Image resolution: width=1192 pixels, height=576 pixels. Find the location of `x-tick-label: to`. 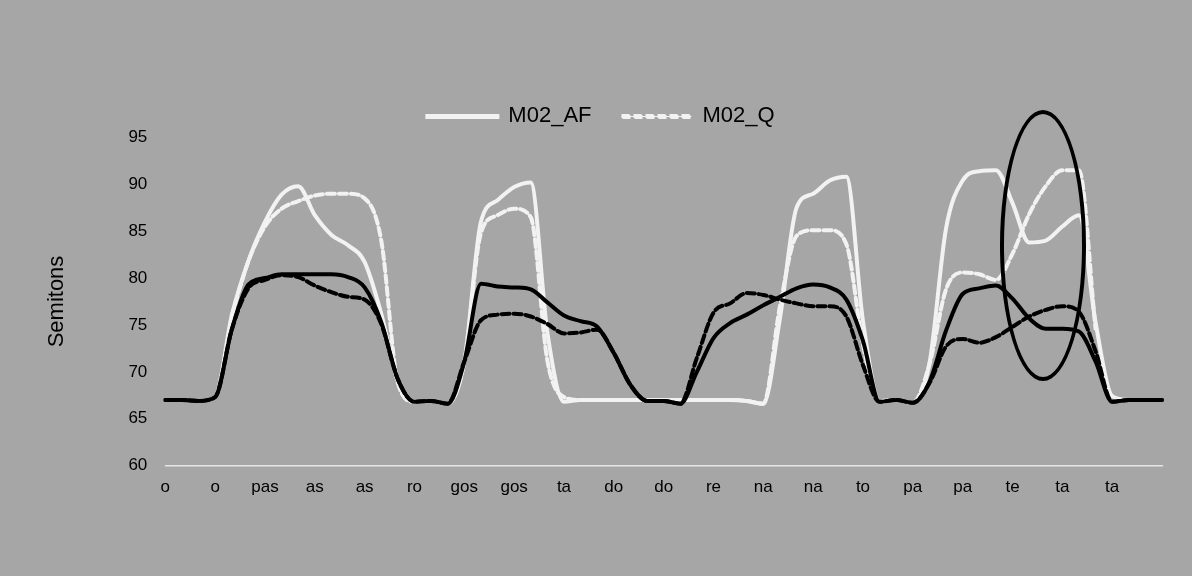

x-tick-label: to is located at coordinates (863, 487).